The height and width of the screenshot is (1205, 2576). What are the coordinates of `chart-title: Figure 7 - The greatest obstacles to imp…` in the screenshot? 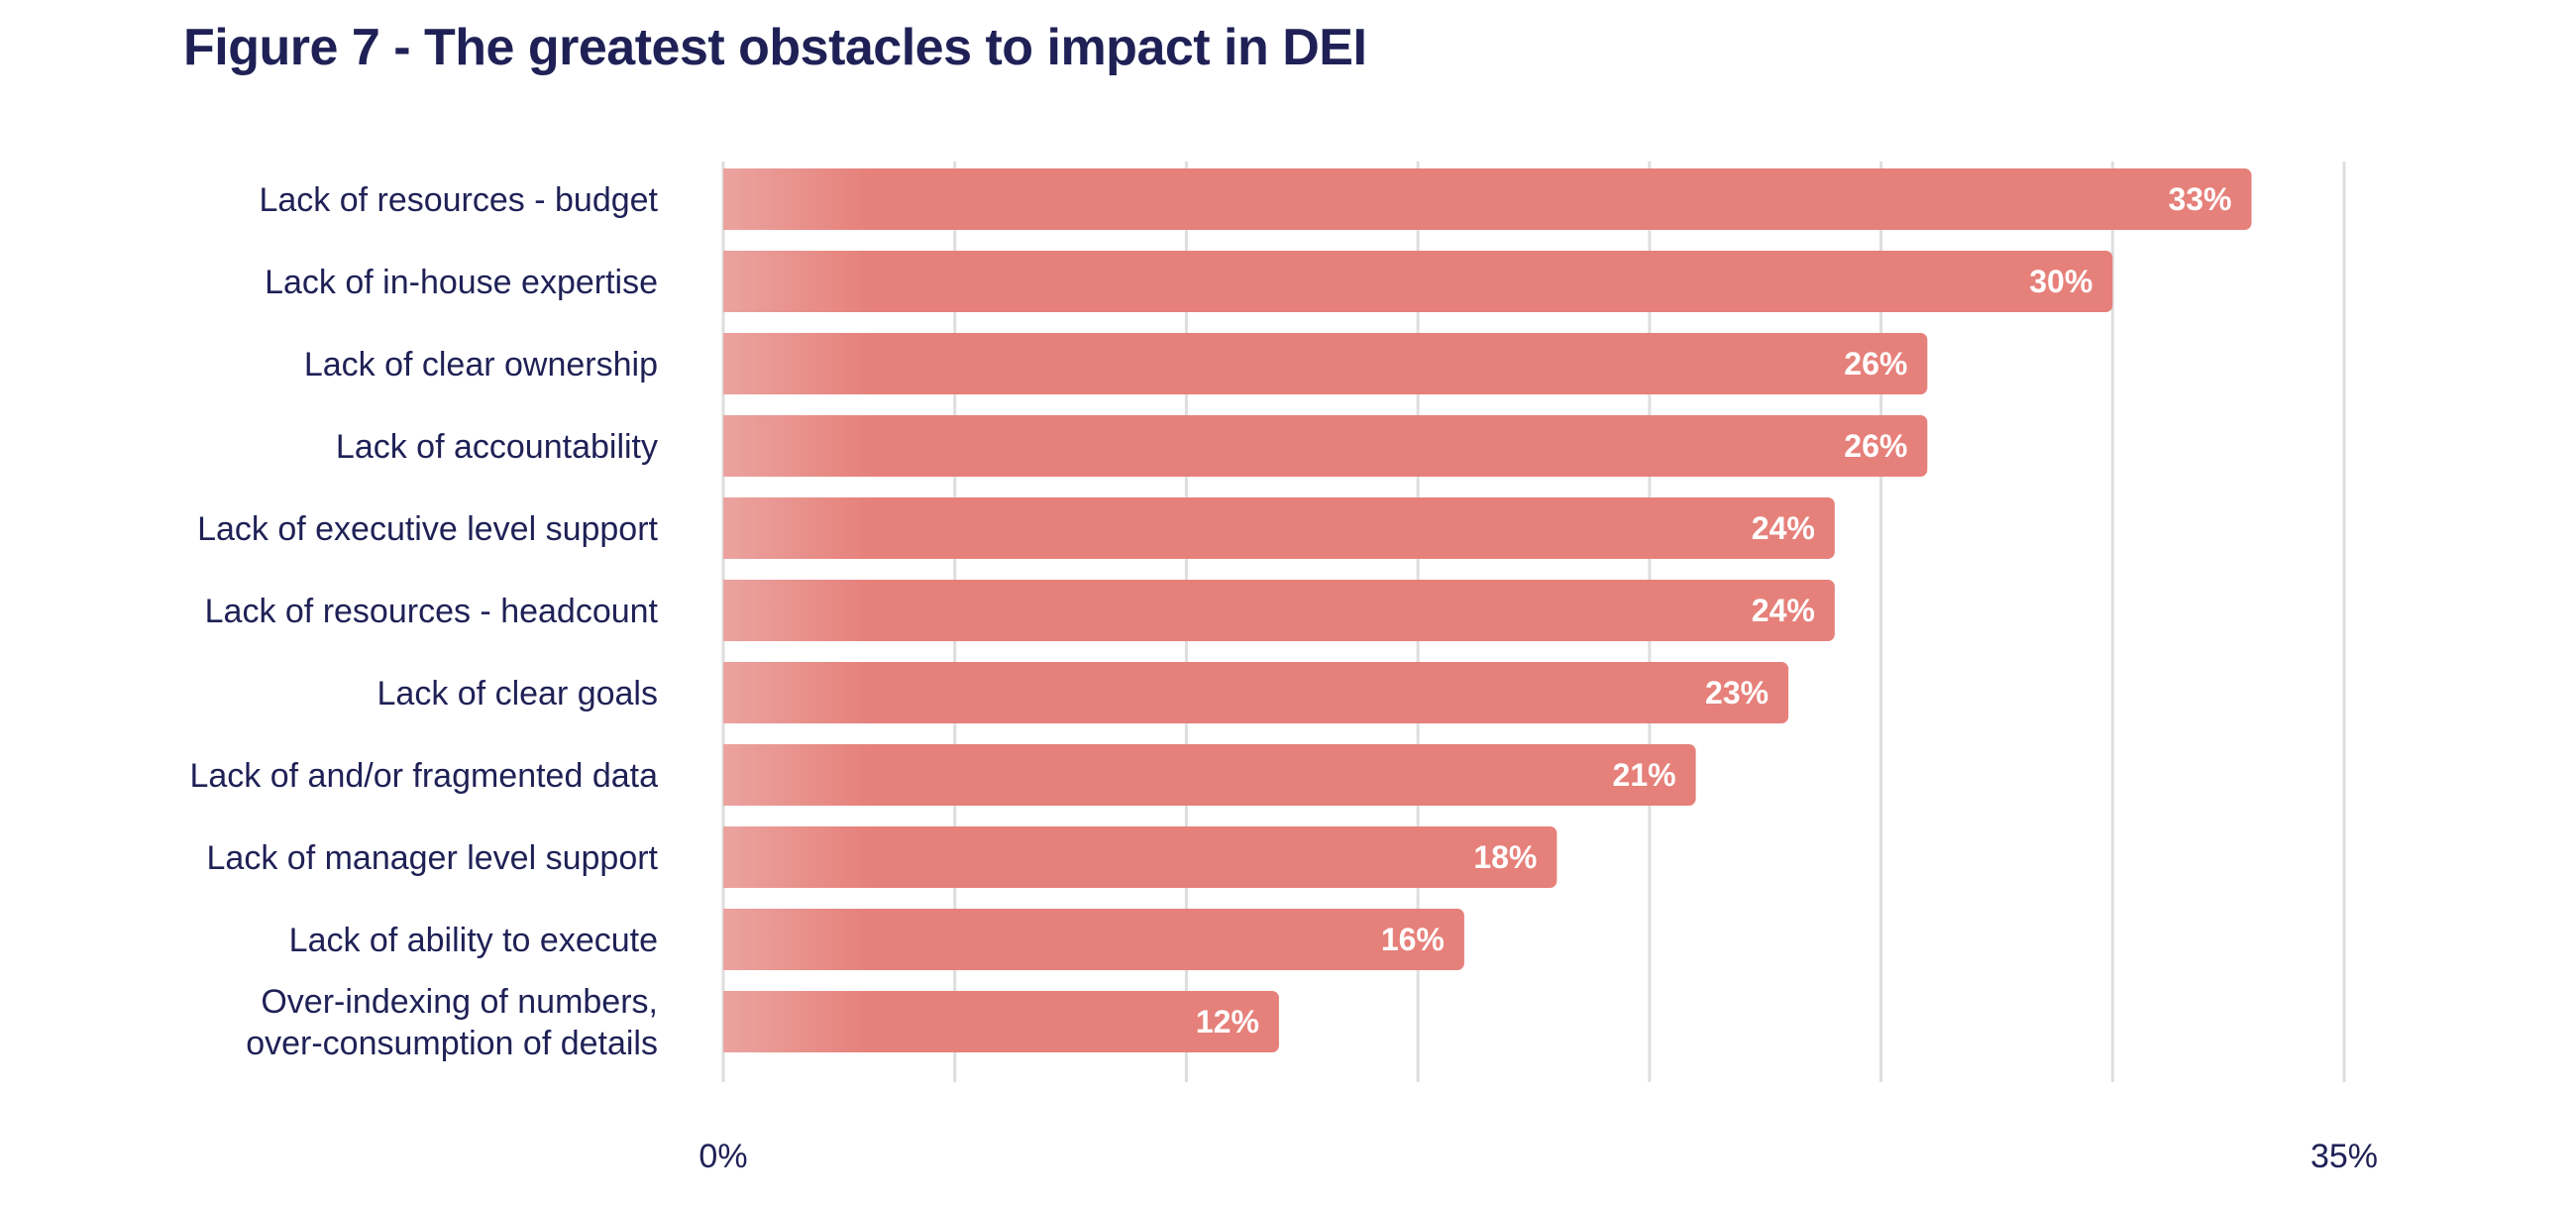 It's located at (775, 47).